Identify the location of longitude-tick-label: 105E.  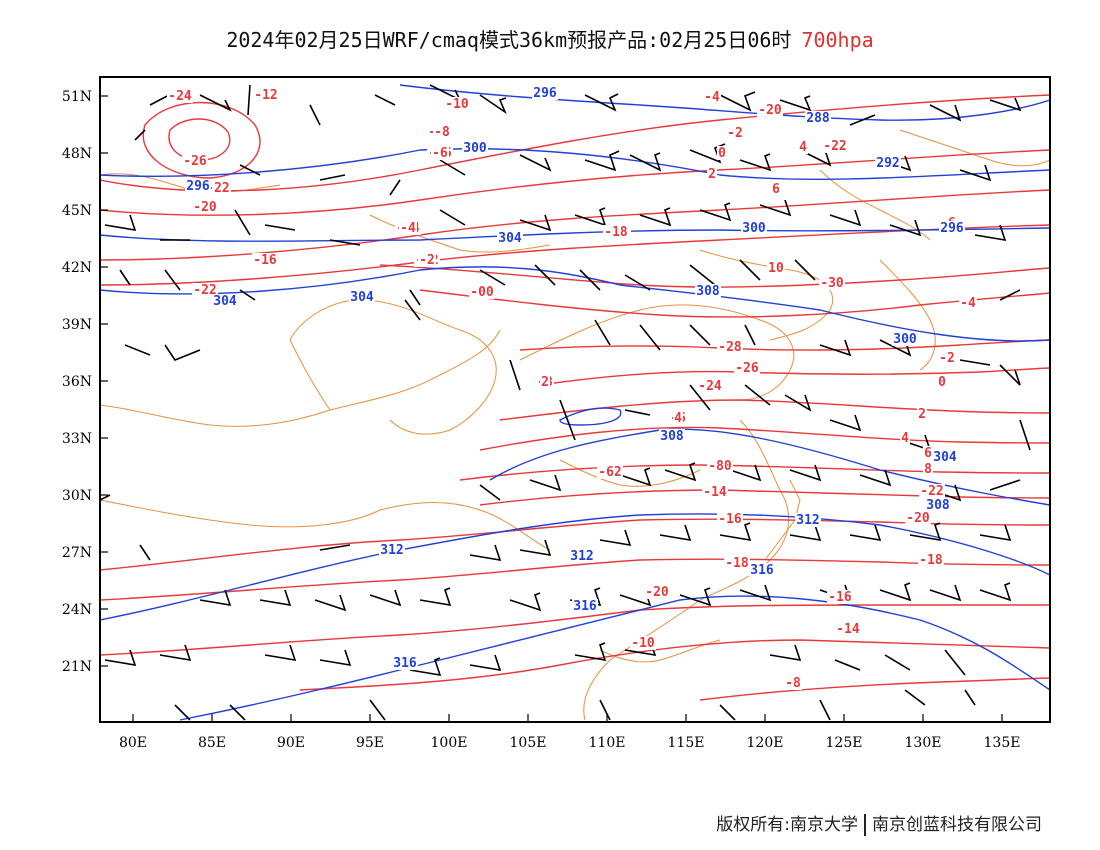
(528, 743).